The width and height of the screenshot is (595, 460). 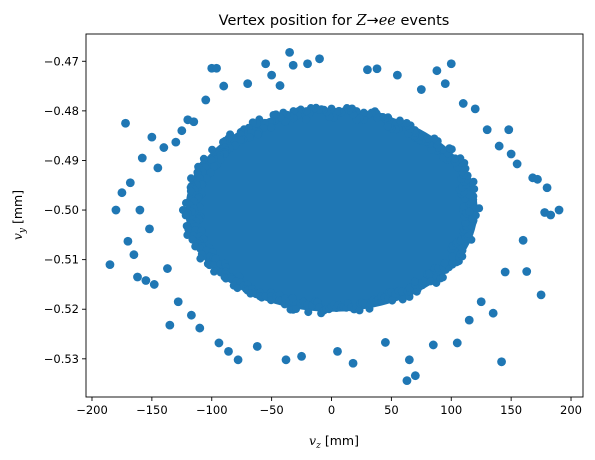 What do you see at coordinates (61, 260) in the screenshot?
I see `y-tick-label: −0.51` at bounding box center [61, 260].